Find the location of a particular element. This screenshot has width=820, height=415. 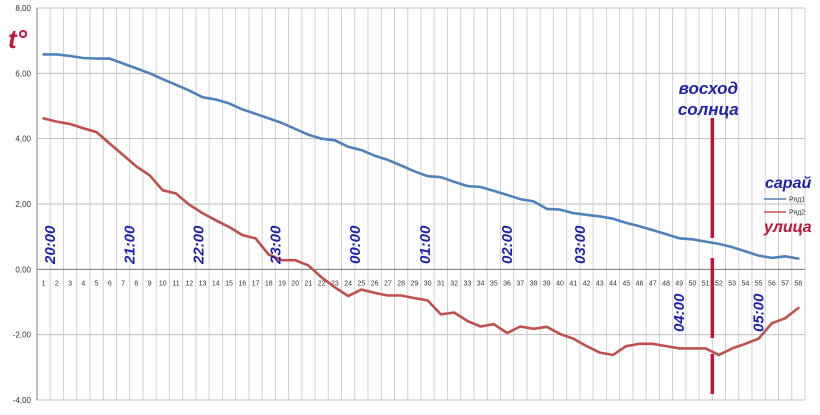

sunrise-label-line1: восход is located at coordinates (708, 88).